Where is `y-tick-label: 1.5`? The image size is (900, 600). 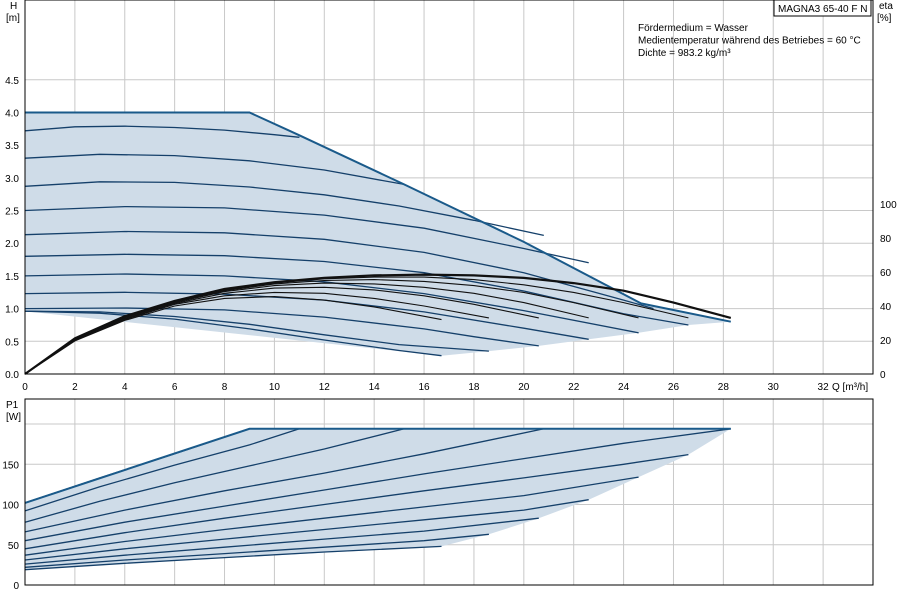 y-tick-label: 1.5 is located at coordinates (12, 277).